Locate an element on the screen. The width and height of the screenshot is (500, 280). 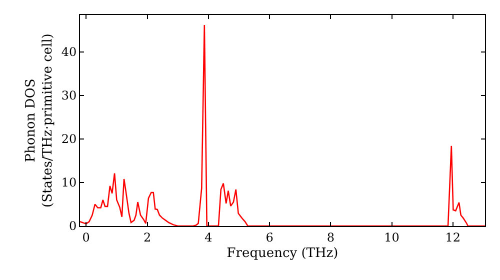
y-tick-label: 0 is located at coordinates (72, 226).